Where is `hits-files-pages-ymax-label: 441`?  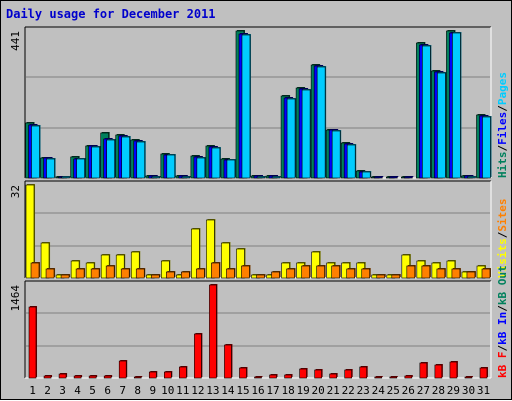
hits-files-pages-ymax-label: 441 is located at coordinates (15, 41).